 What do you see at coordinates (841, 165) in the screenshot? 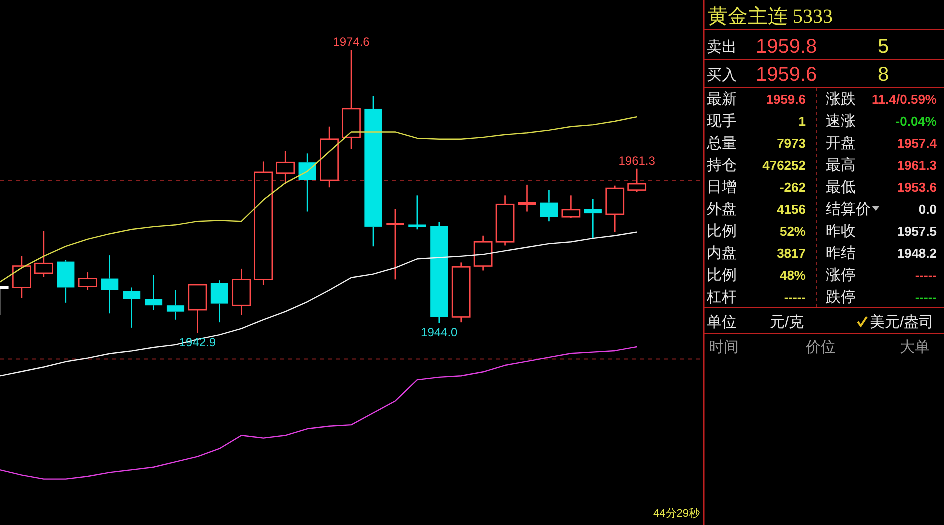
I see `text: 最高` at bounding box center [841, 165].